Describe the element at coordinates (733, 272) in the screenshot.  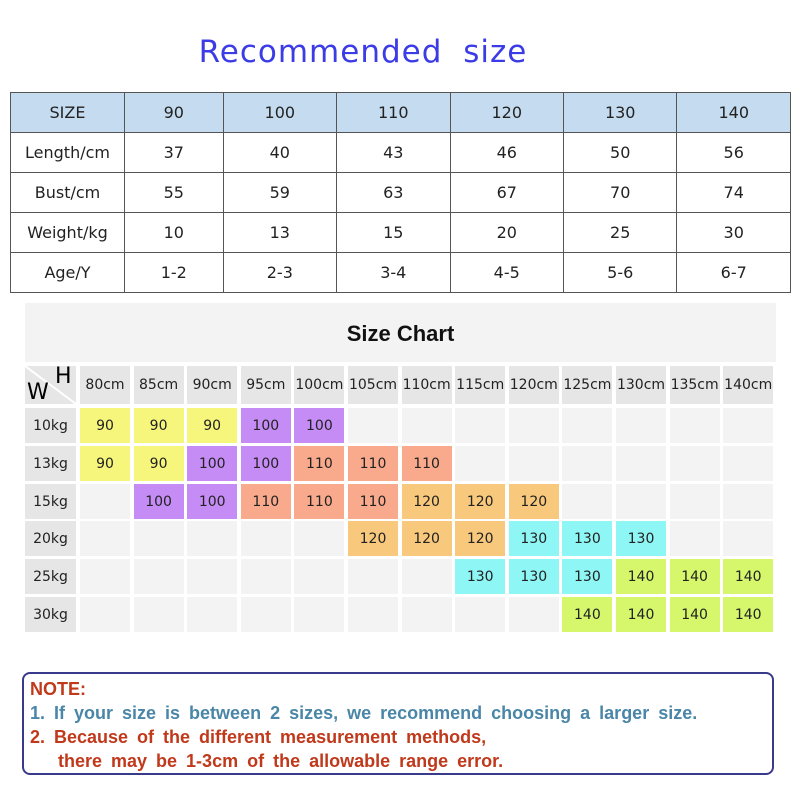
I see `table-cell: 6-7` at that location.